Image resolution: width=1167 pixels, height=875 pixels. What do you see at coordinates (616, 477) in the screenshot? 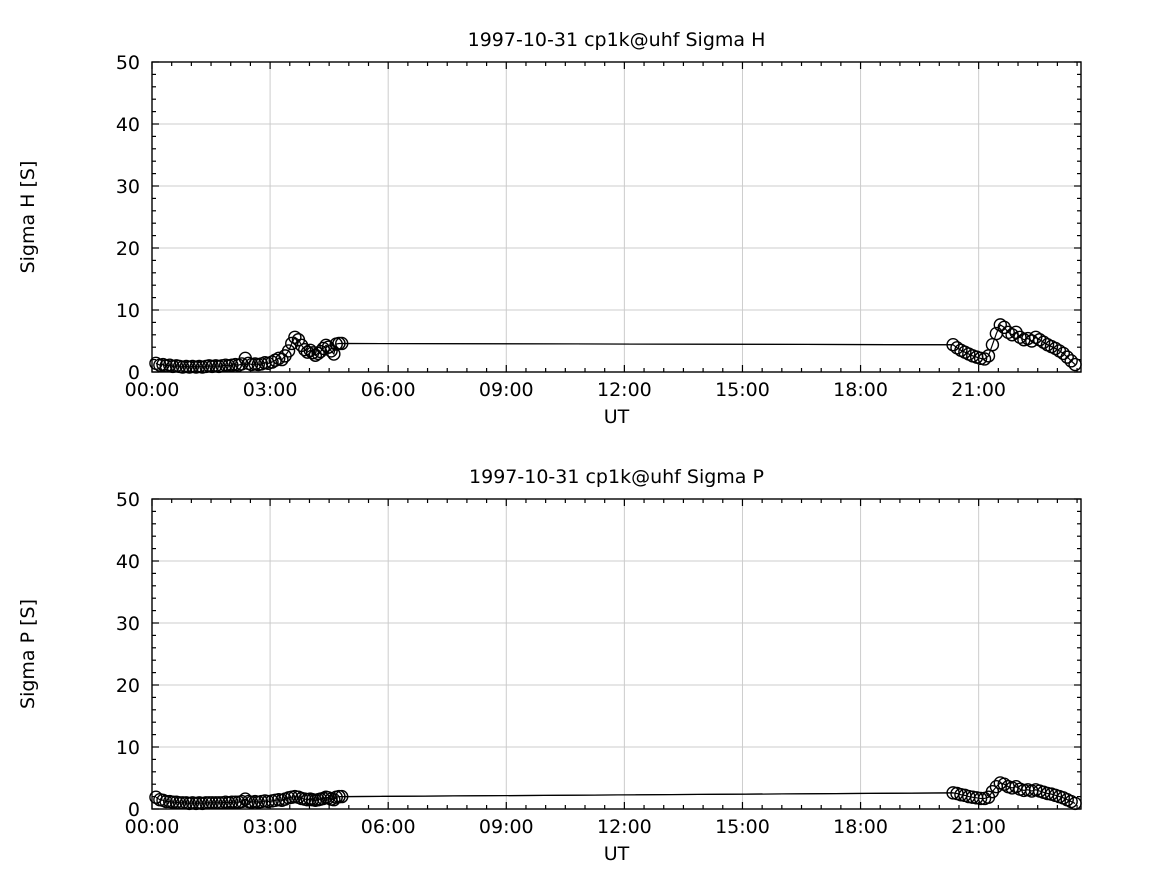
I see `chart-title: 1997-10-31 cp1k@uhf Sigma P` at bounding box center [616, 477].